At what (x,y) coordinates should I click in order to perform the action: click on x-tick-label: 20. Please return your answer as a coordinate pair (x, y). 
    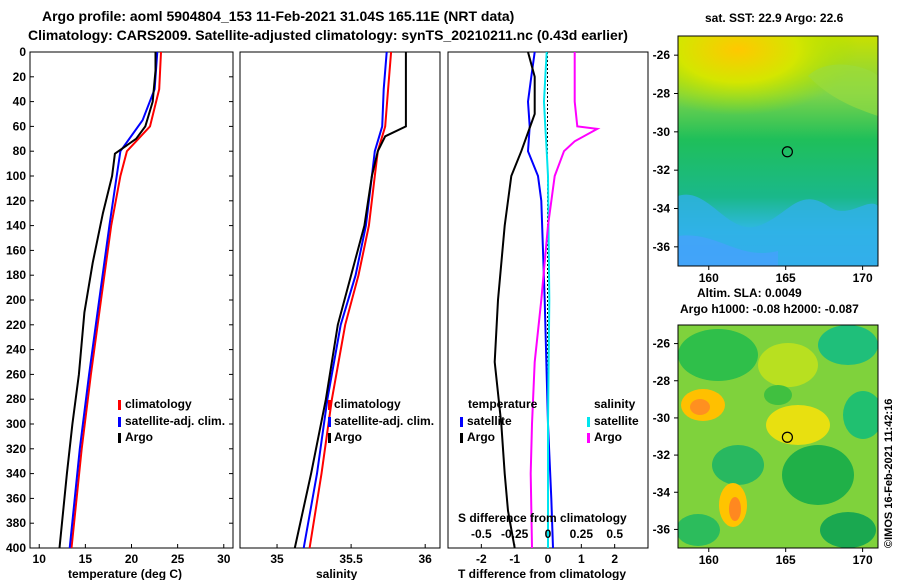
    Looking at the image, I should click on (132, 559).